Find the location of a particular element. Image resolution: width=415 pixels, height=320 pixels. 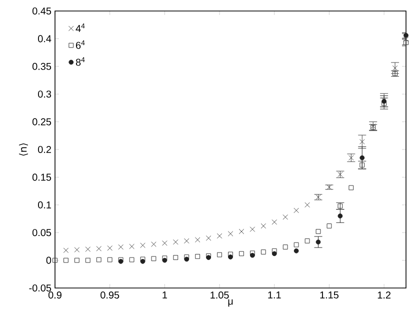

y-tick-label: 0.4 is located at coordinates (45, 38).